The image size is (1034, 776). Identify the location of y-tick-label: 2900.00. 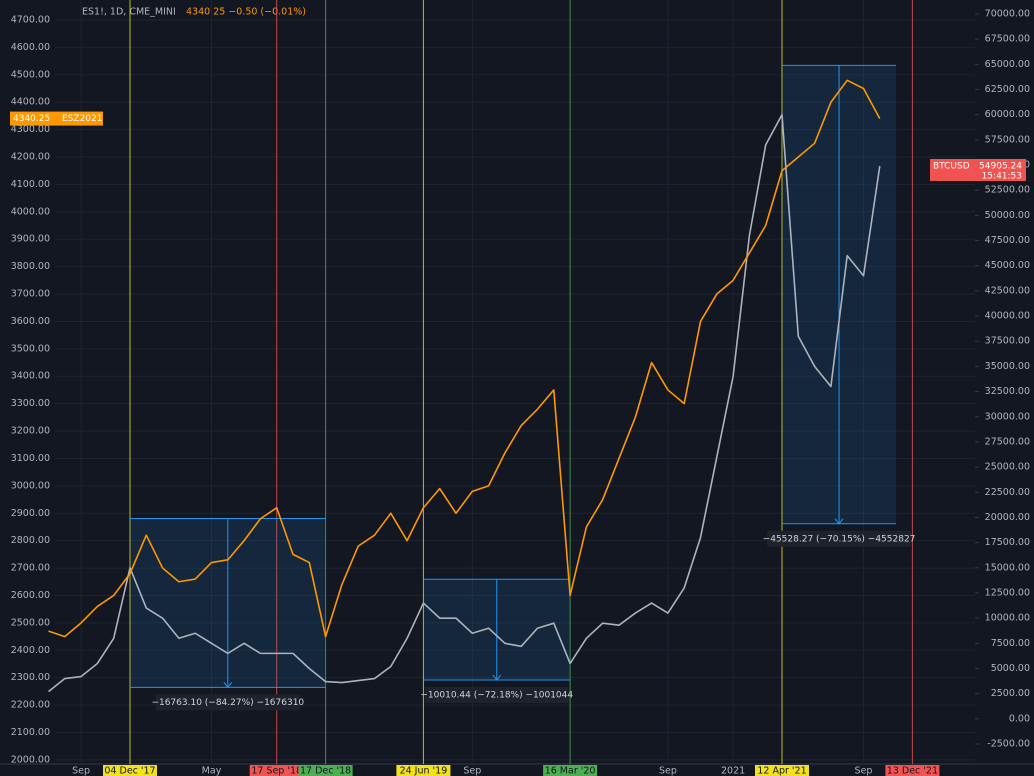
(30, 513).